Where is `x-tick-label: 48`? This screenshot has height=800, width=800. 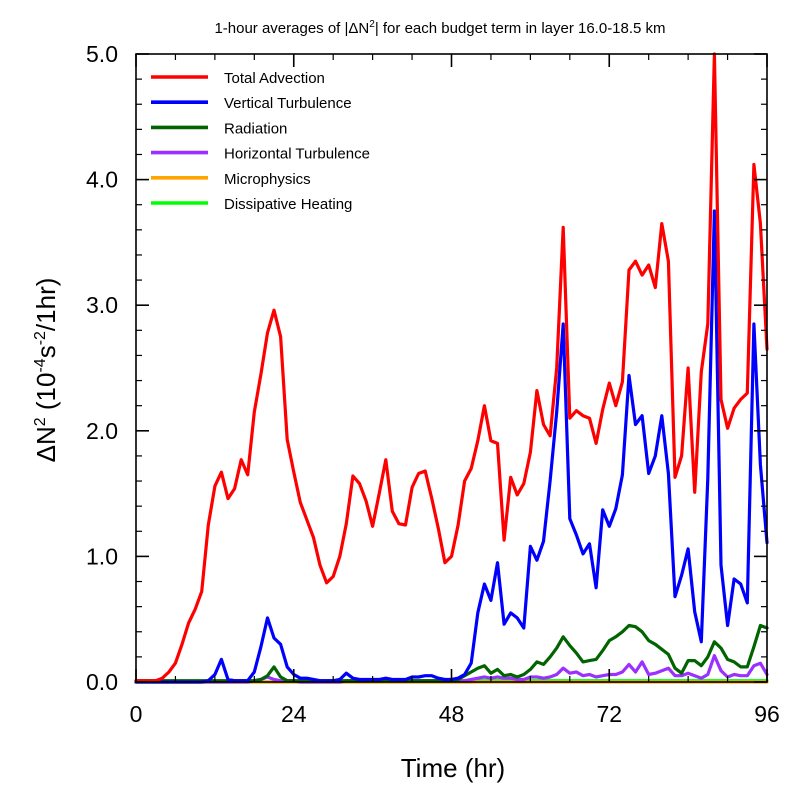
x-tick-label: 48 is located at coordinates (452, 714).